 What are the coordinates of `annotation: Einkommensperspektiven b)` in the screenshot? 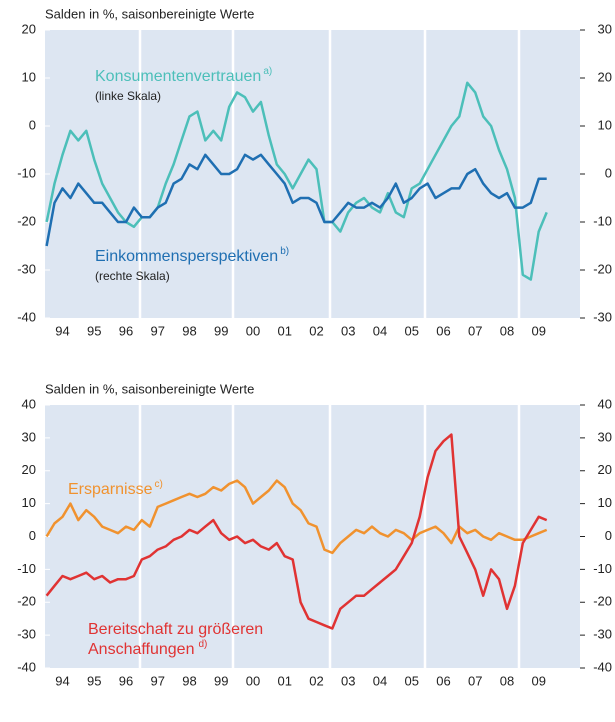 It's located at (192, 256).